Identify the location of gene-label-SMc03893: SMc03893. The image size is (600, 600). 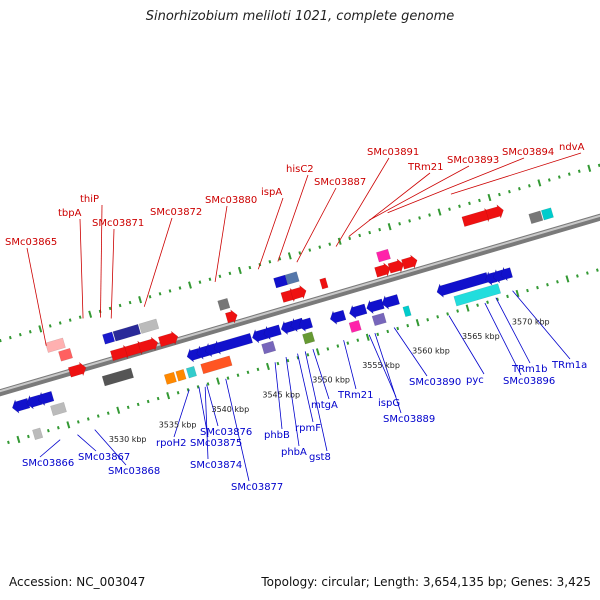
(473, 160).